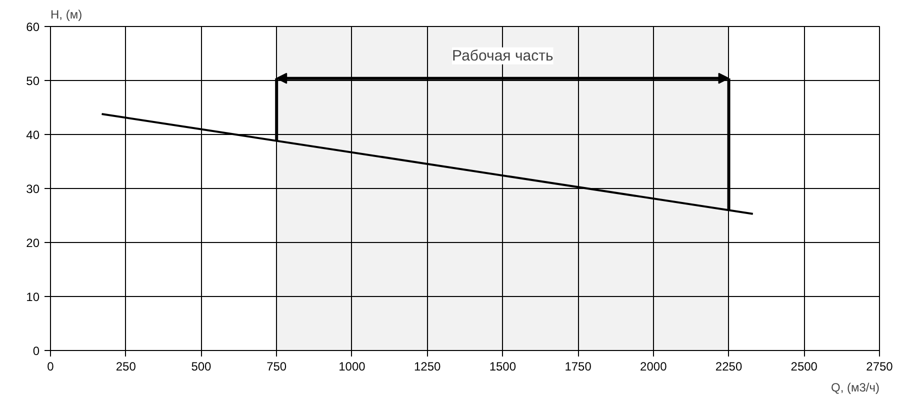  I want to click on y-tick-label: 0, so click(36, 351).